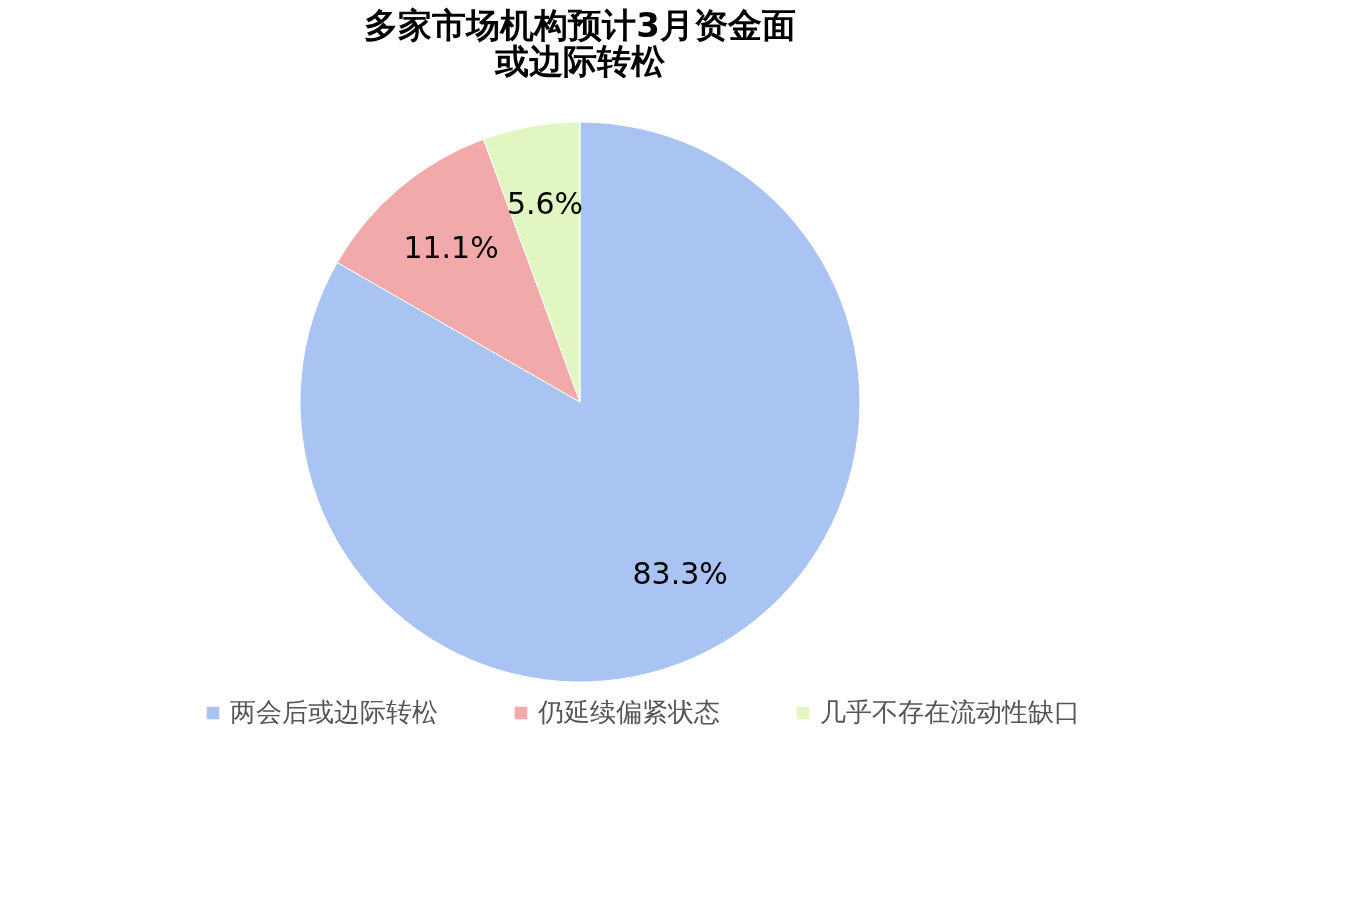 The width and height of the screenshot is (1370, 904). I want to click on data-label: 83.3%, so click(680, 574).